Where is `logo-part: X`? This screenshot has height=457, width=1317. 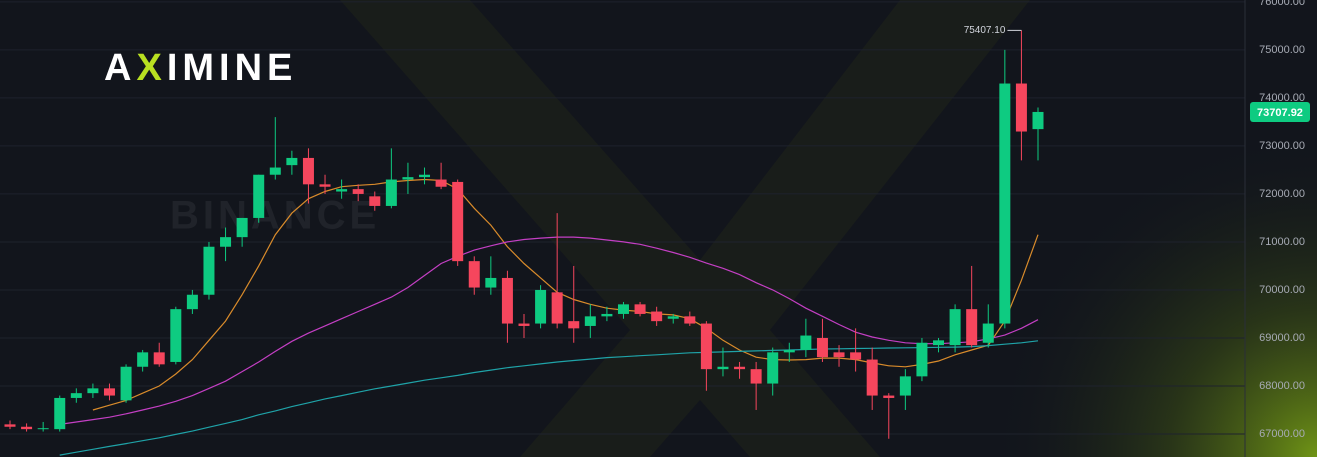
logo-part: X is located at coordinates (151, 68).